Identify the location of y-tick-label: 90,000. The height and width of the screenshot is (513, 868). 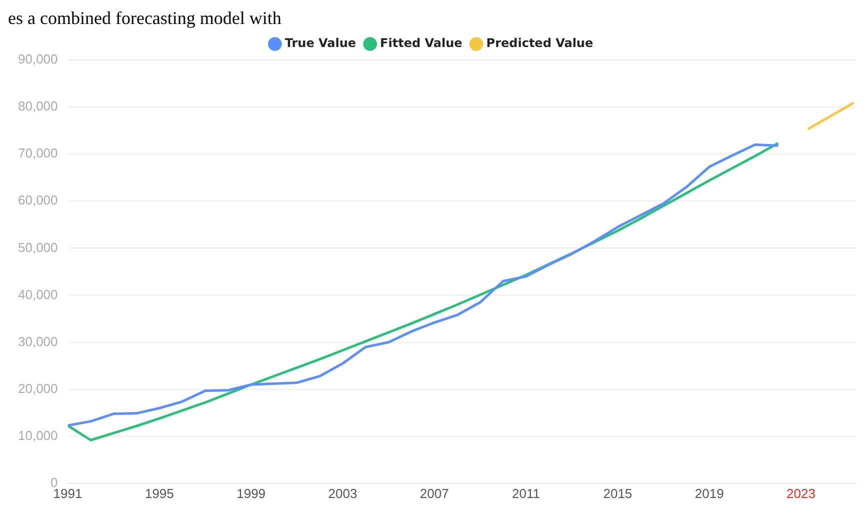
(38, 59).